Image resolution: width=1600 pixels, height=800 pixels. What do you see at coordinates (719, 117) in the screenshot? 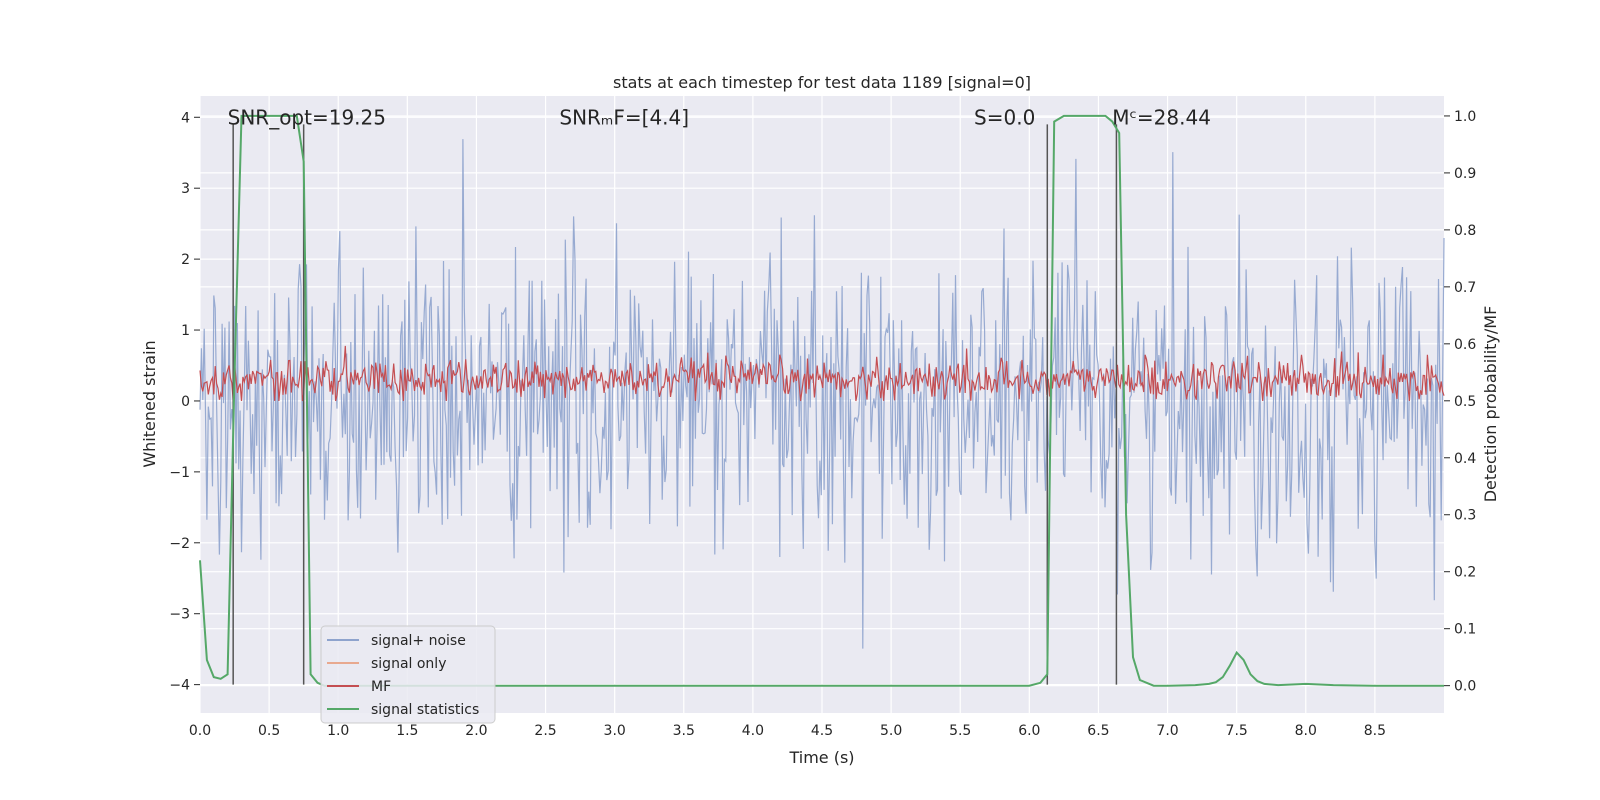
I see `annotations: SNR_opt=19.25 SNRₘF=[4.4] S=0.0 Mᶜ=28.44` at bounding box center [719, 117].